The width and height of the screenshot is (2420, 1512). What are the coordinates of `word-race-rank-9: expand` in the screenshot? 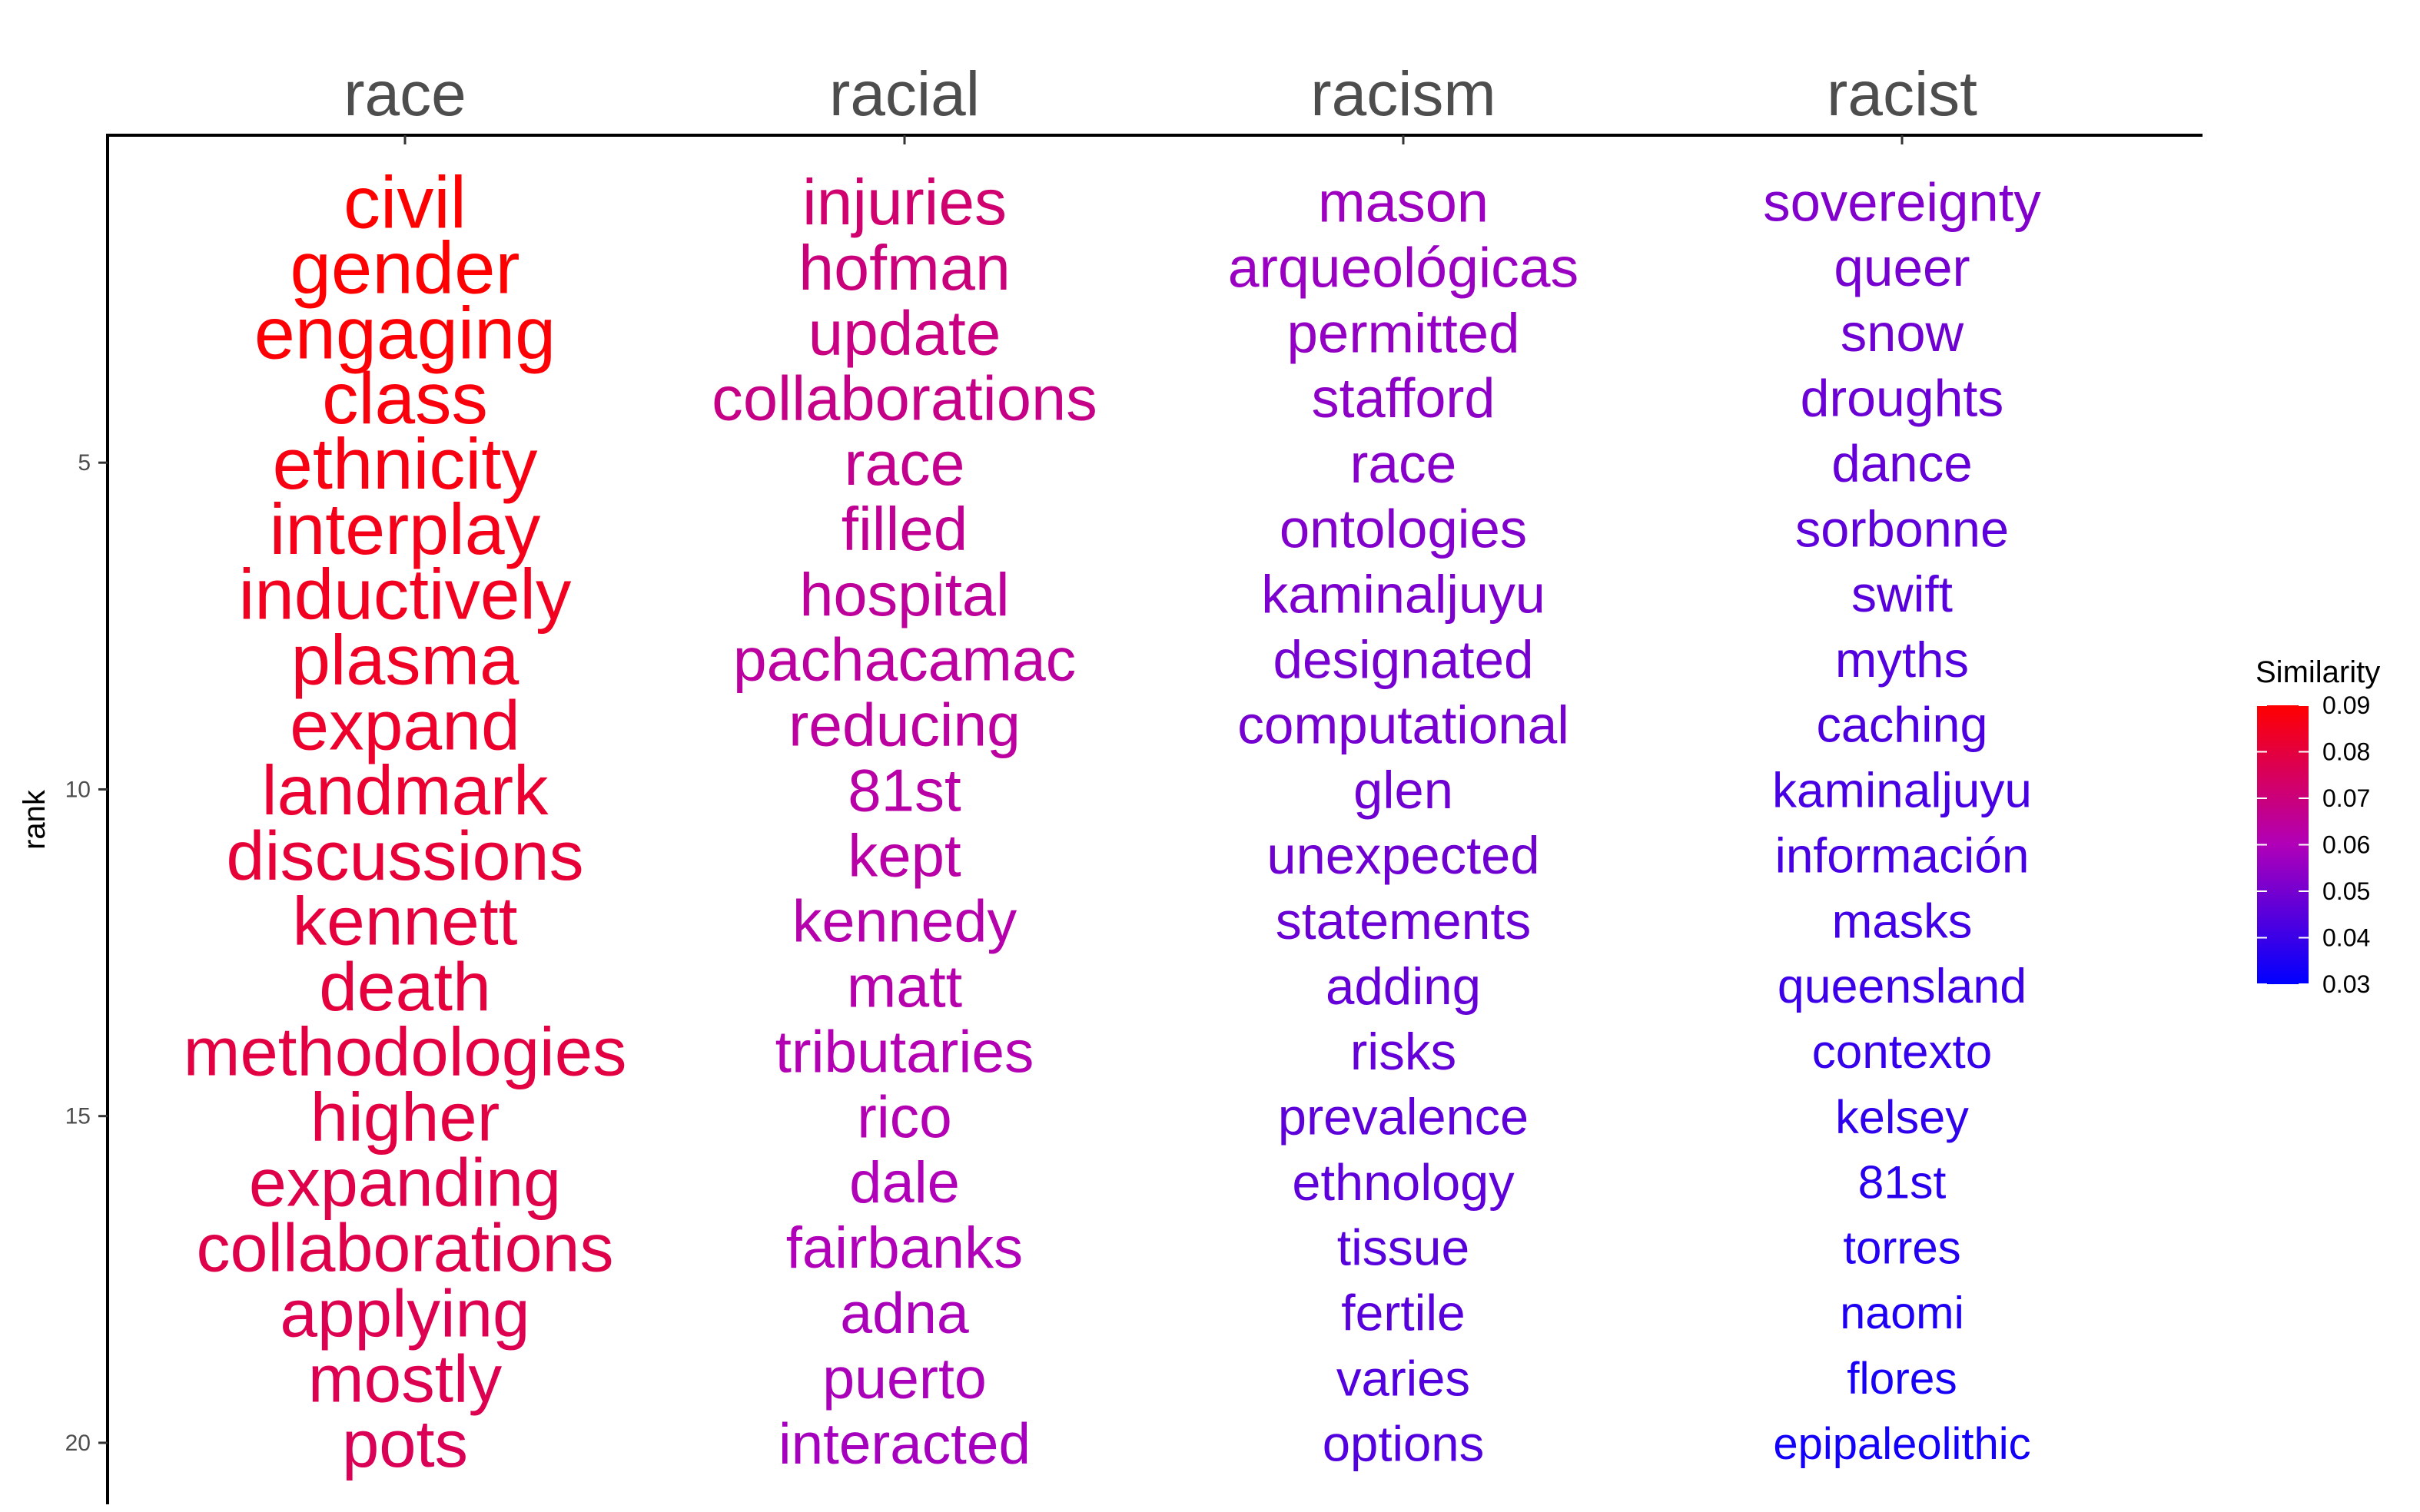 It's located at (405, 725).